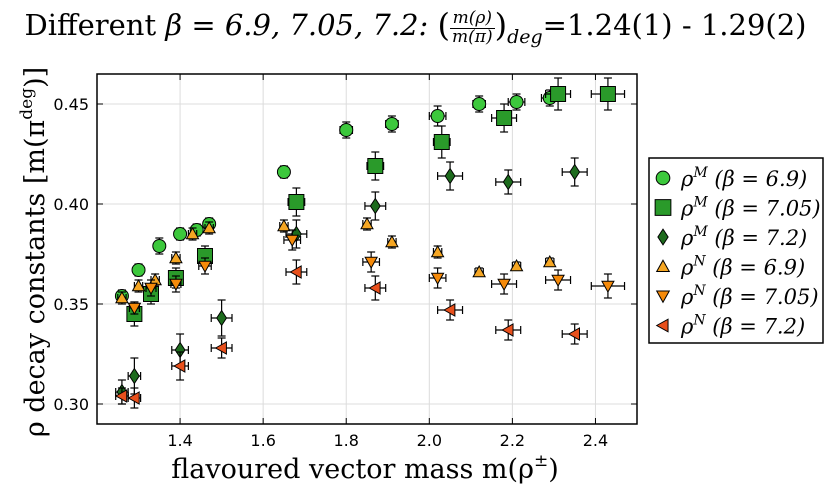  I want to click on y-tick-label: 0.30, so click(71, 404).